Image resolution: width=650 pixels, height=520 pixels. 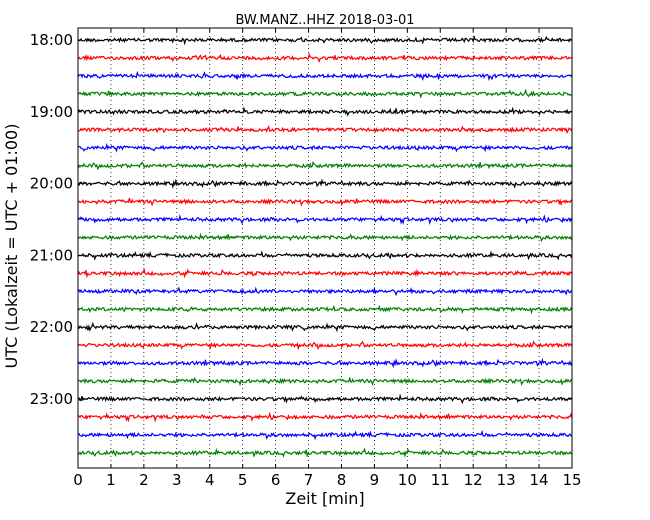 I want to click on y-tick-label: 22:00, so click(x=51, y=327).